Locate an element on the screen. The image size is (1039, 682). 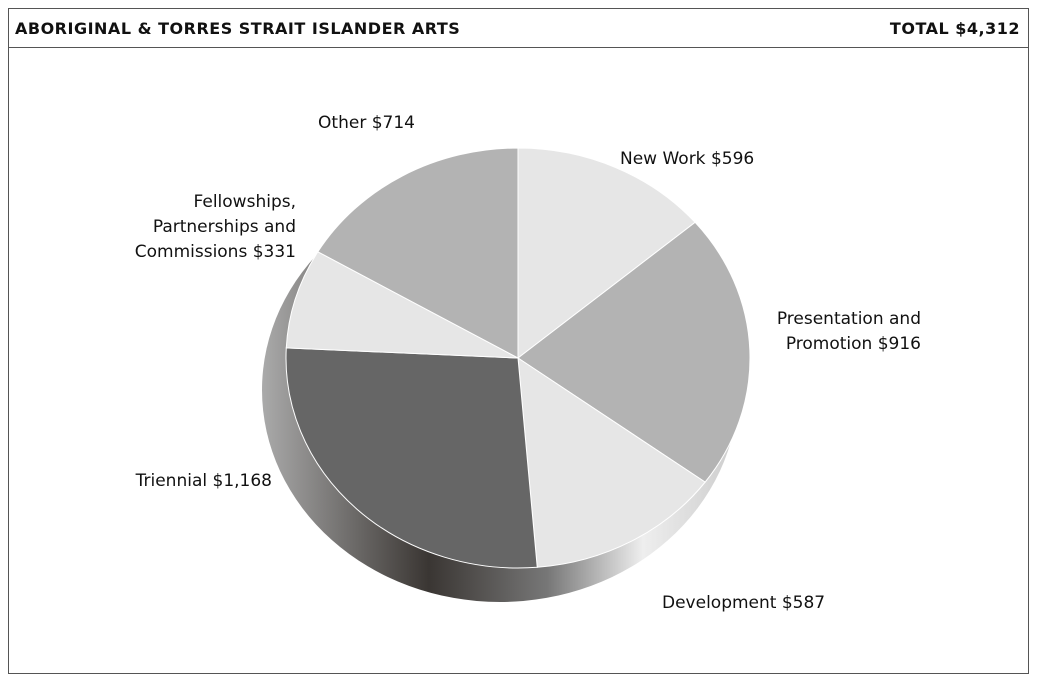
value-label: $916 is located at coordinates (899, 344).